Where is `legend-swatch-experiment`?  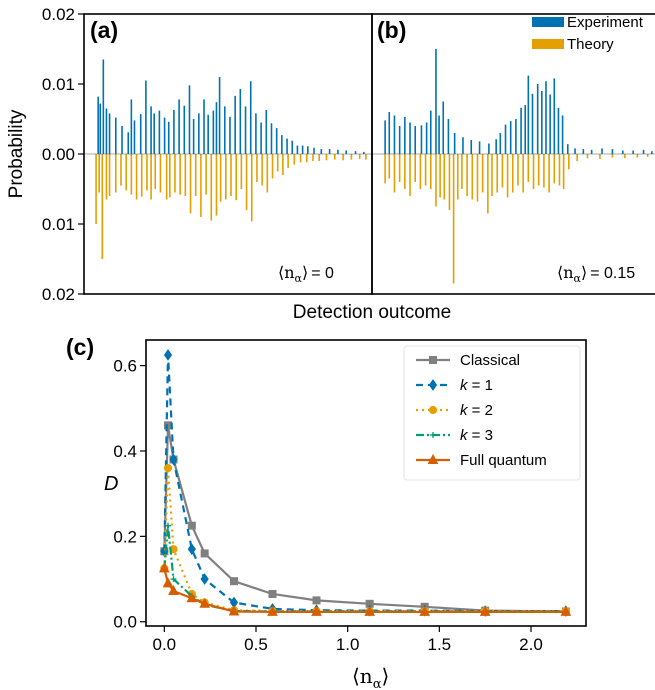 legend-swatch-experiment is located at coordinates (548, 22).